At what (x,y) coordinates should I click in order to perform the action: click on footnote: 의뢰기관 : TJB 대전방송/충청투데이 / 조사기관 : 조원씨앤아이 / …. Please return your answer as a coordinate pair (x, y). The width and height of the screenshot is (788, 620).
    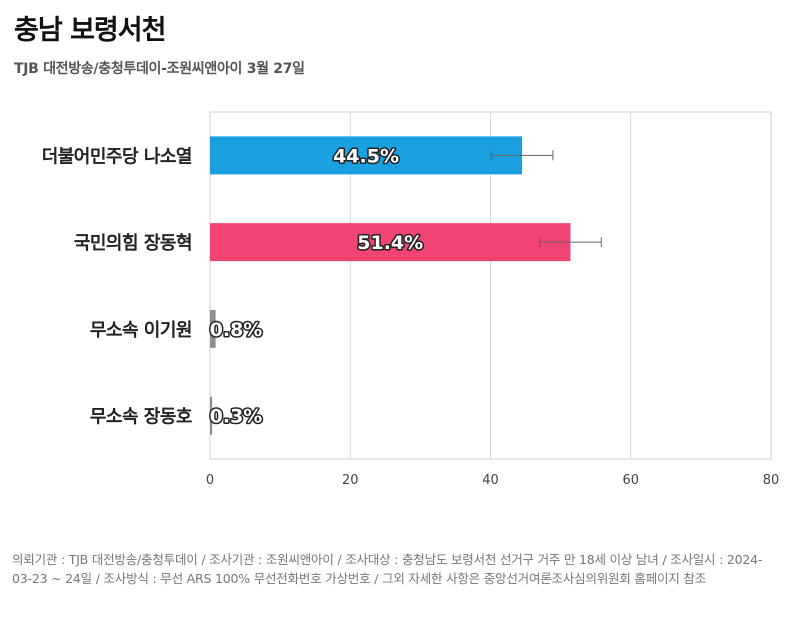
    Looking at the image, I should click on (387, 569).